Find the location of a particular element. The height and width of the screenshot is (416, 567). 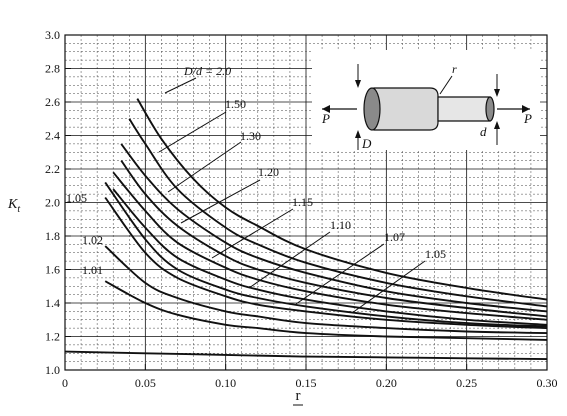

x-tick-label: 0.10 is located at coordinates (225, 383).